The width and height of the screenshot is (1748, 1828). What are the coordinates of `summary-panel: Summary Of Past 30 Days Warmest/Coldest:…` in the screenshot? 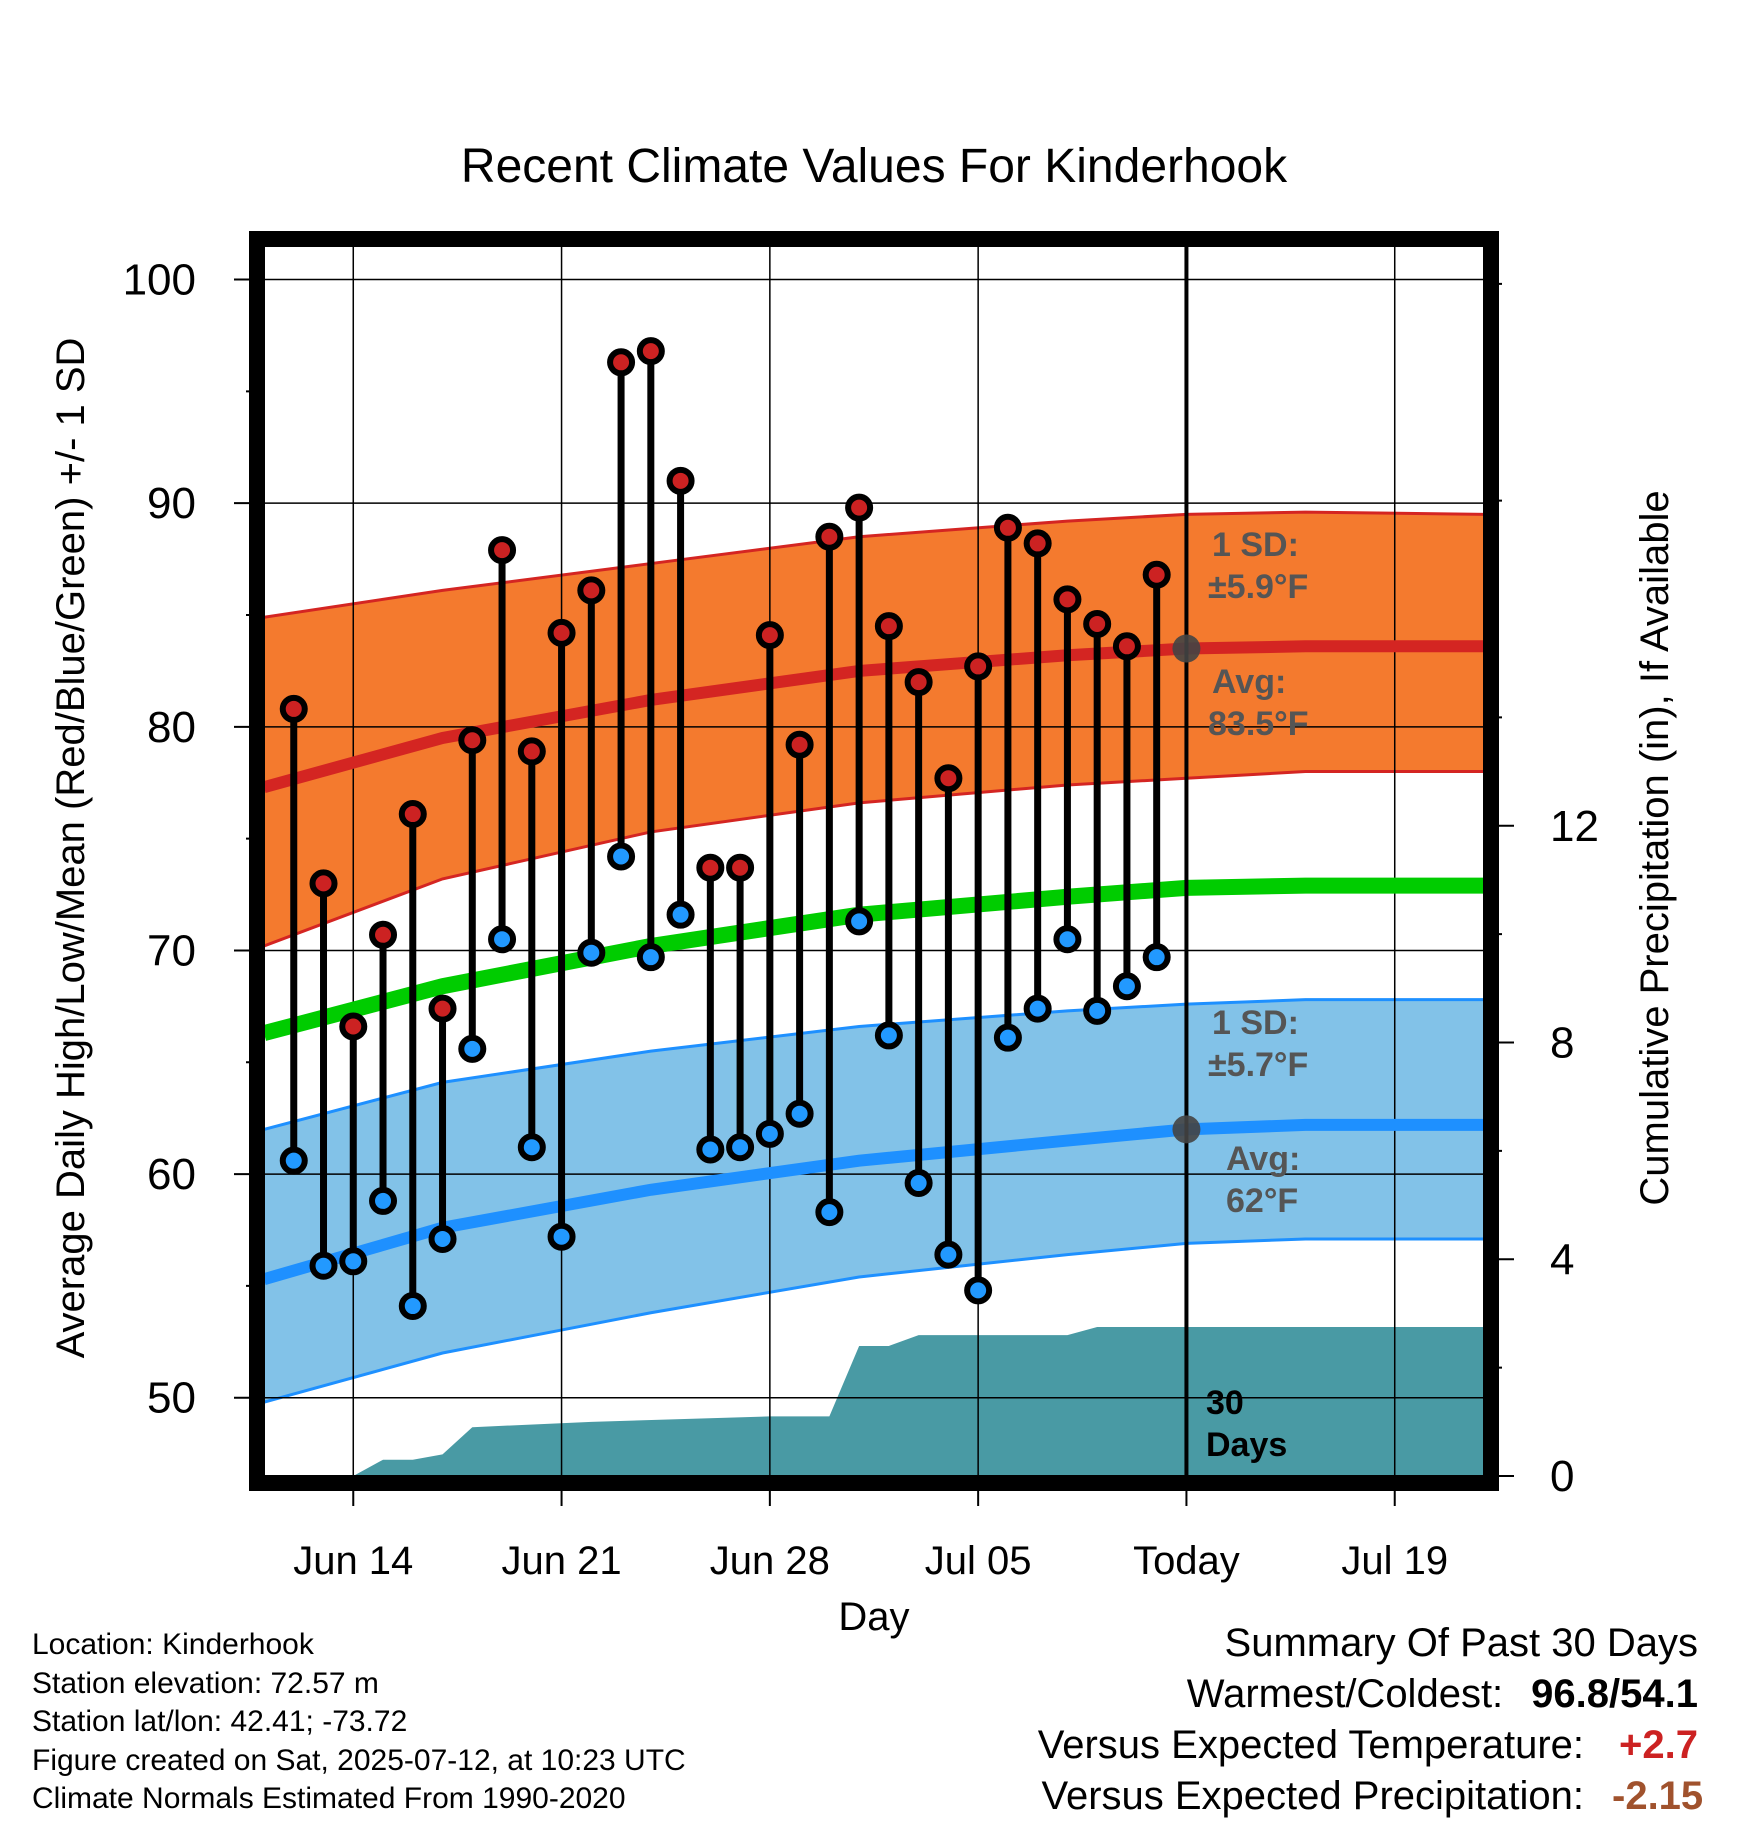 It's located at (1370, 1720).